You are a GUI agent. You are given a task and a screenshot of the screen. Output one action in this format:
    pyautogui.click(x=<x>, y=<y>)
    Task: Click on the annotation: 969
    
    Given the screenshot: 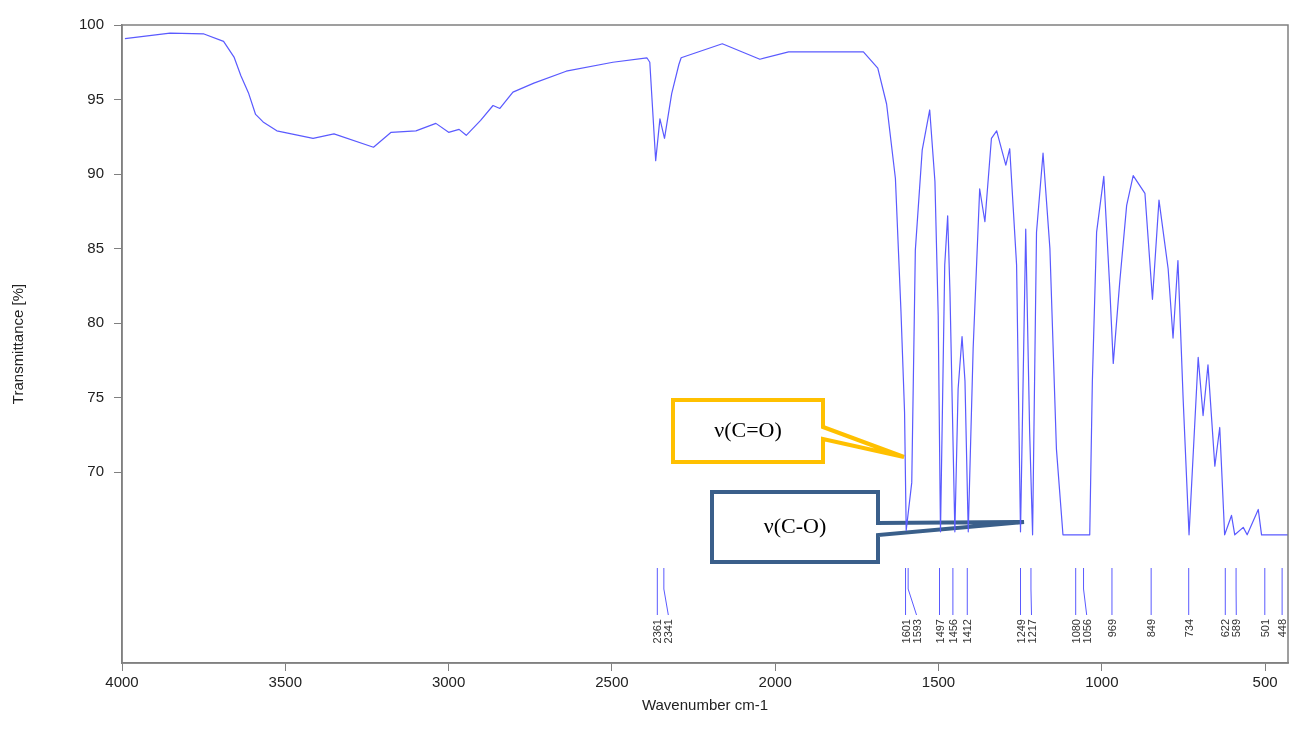 What is the action you would take?
    pyautogui.click(x=1111, y=628)
    